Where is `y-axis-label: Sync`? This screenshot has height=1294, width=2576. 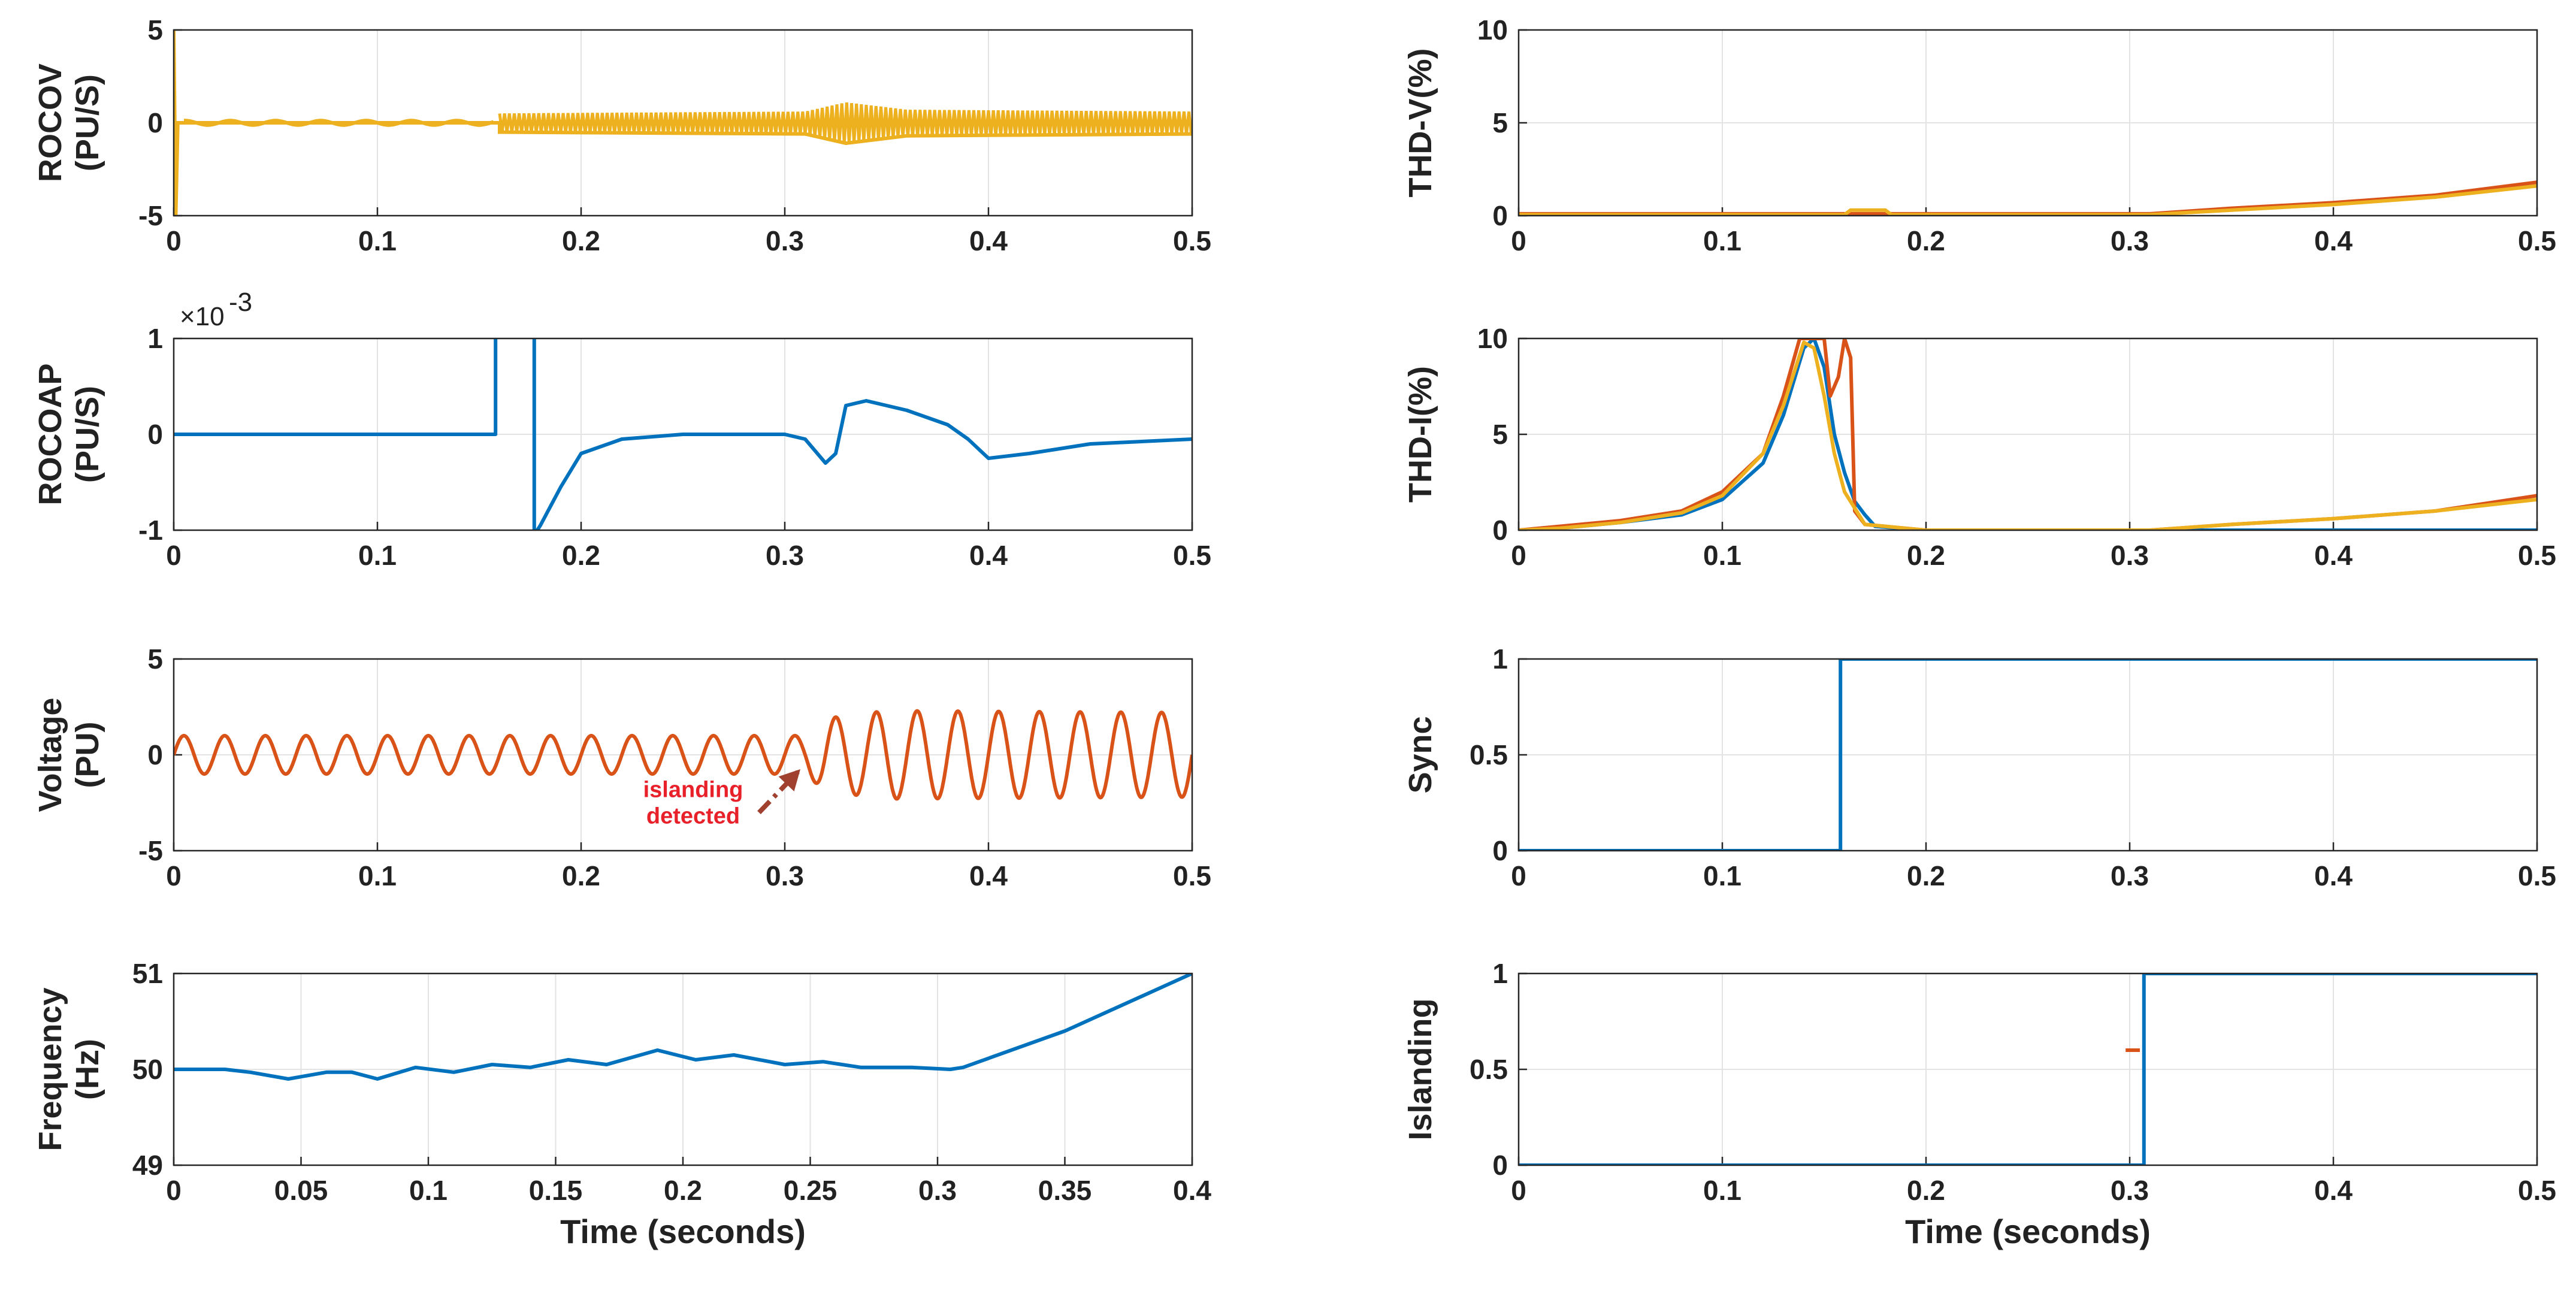
y-axis-label: Sync is located at coordinates (1420, 754).